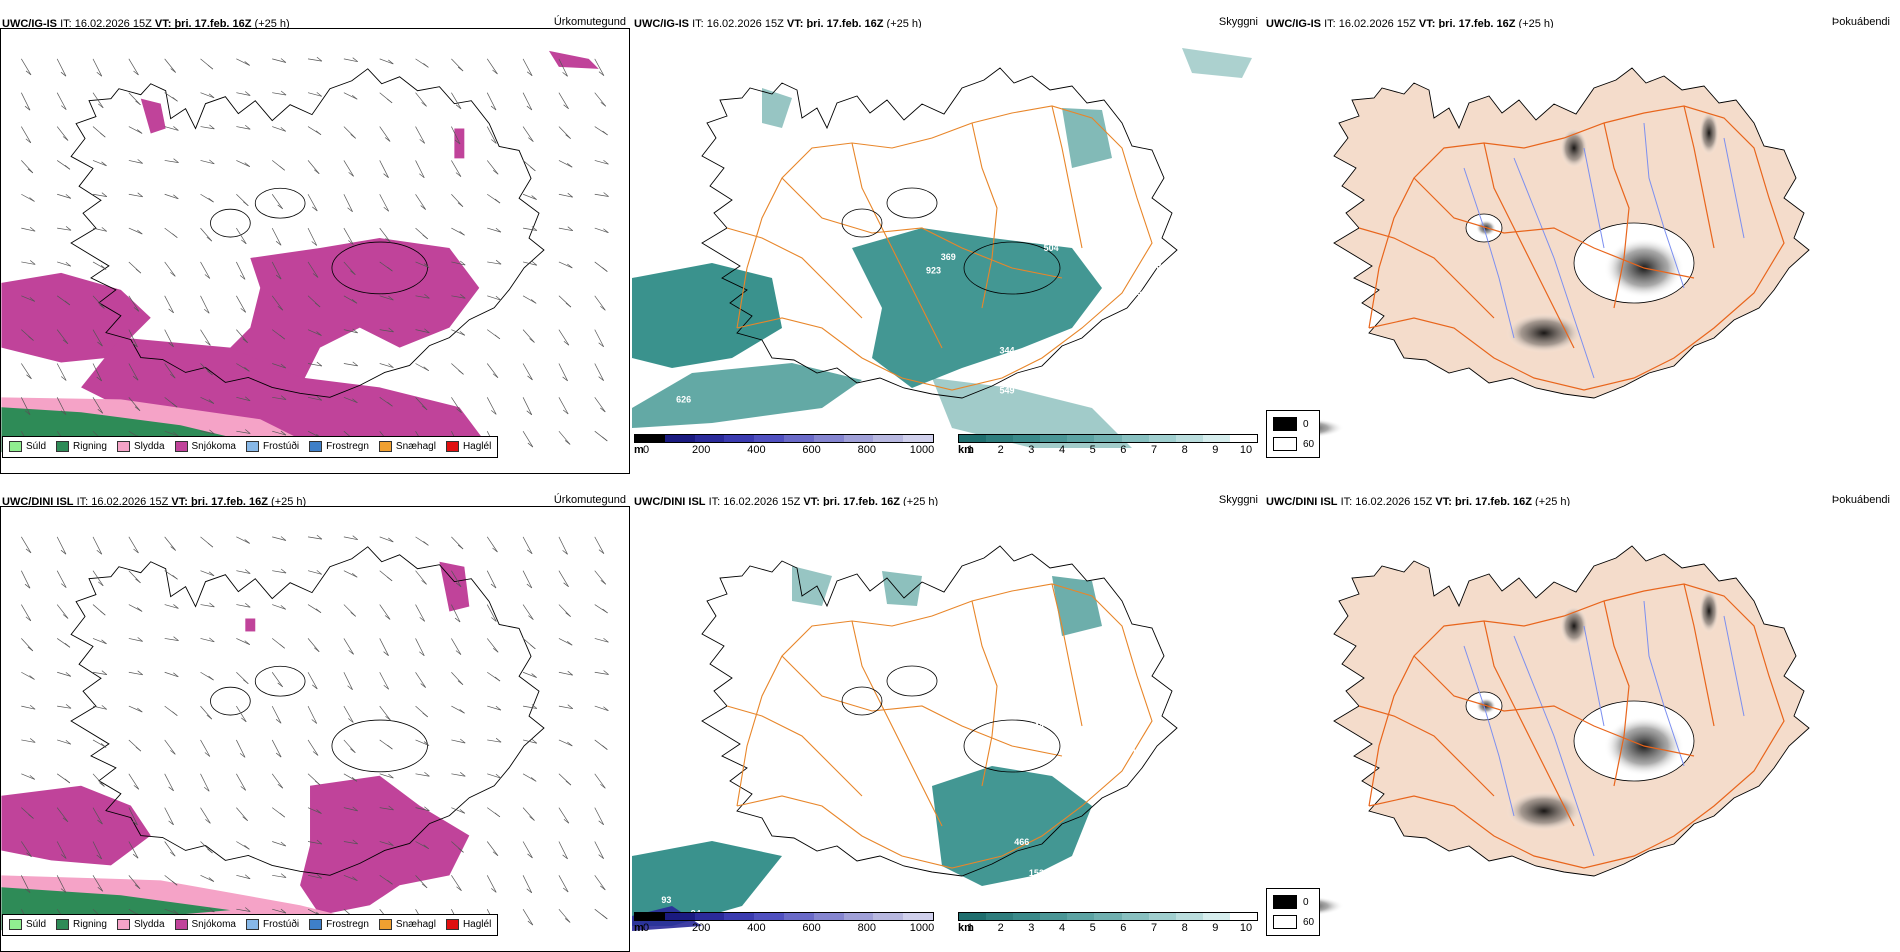  What do you see at coordinates (281, 925) in the screenshot?
I see `legend-label: Frostúði` at bounding box center [281, 925].